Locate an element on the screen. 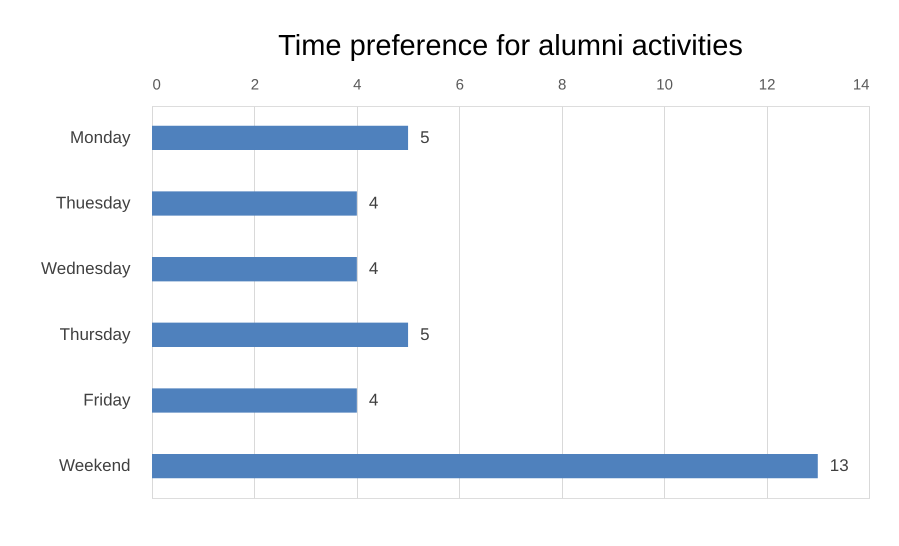  y-tick-label: Thursday is located at coordinates (95, 334).